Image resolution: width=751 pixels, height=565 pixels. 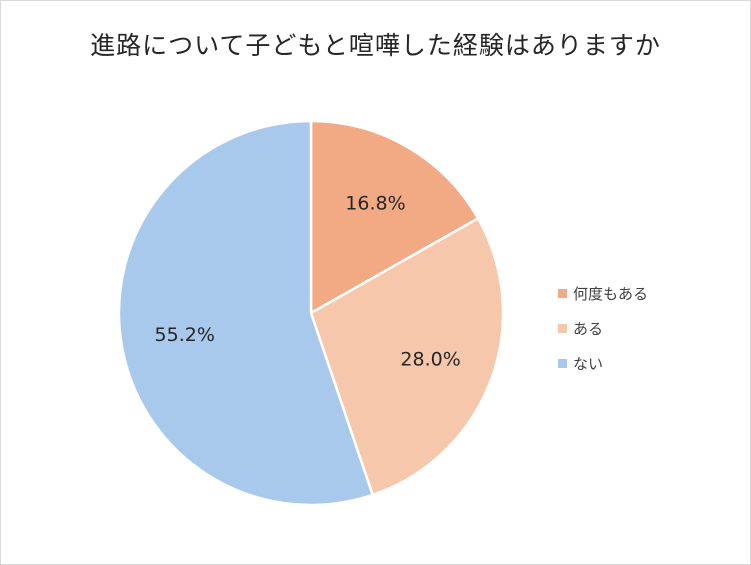 I want to click on chart-title: 進路について子どもと喧嘩した経験はありますか, so click(x=375, y=45).